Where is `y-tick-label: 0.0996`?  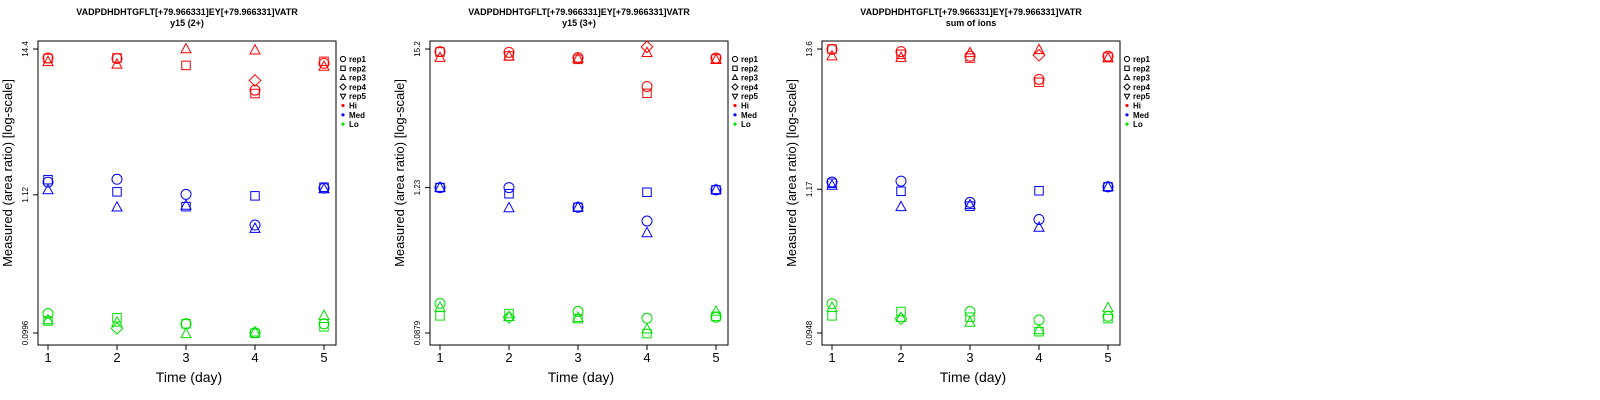
y-tick-label: 0.0996 is located at coordinates (25, 332).